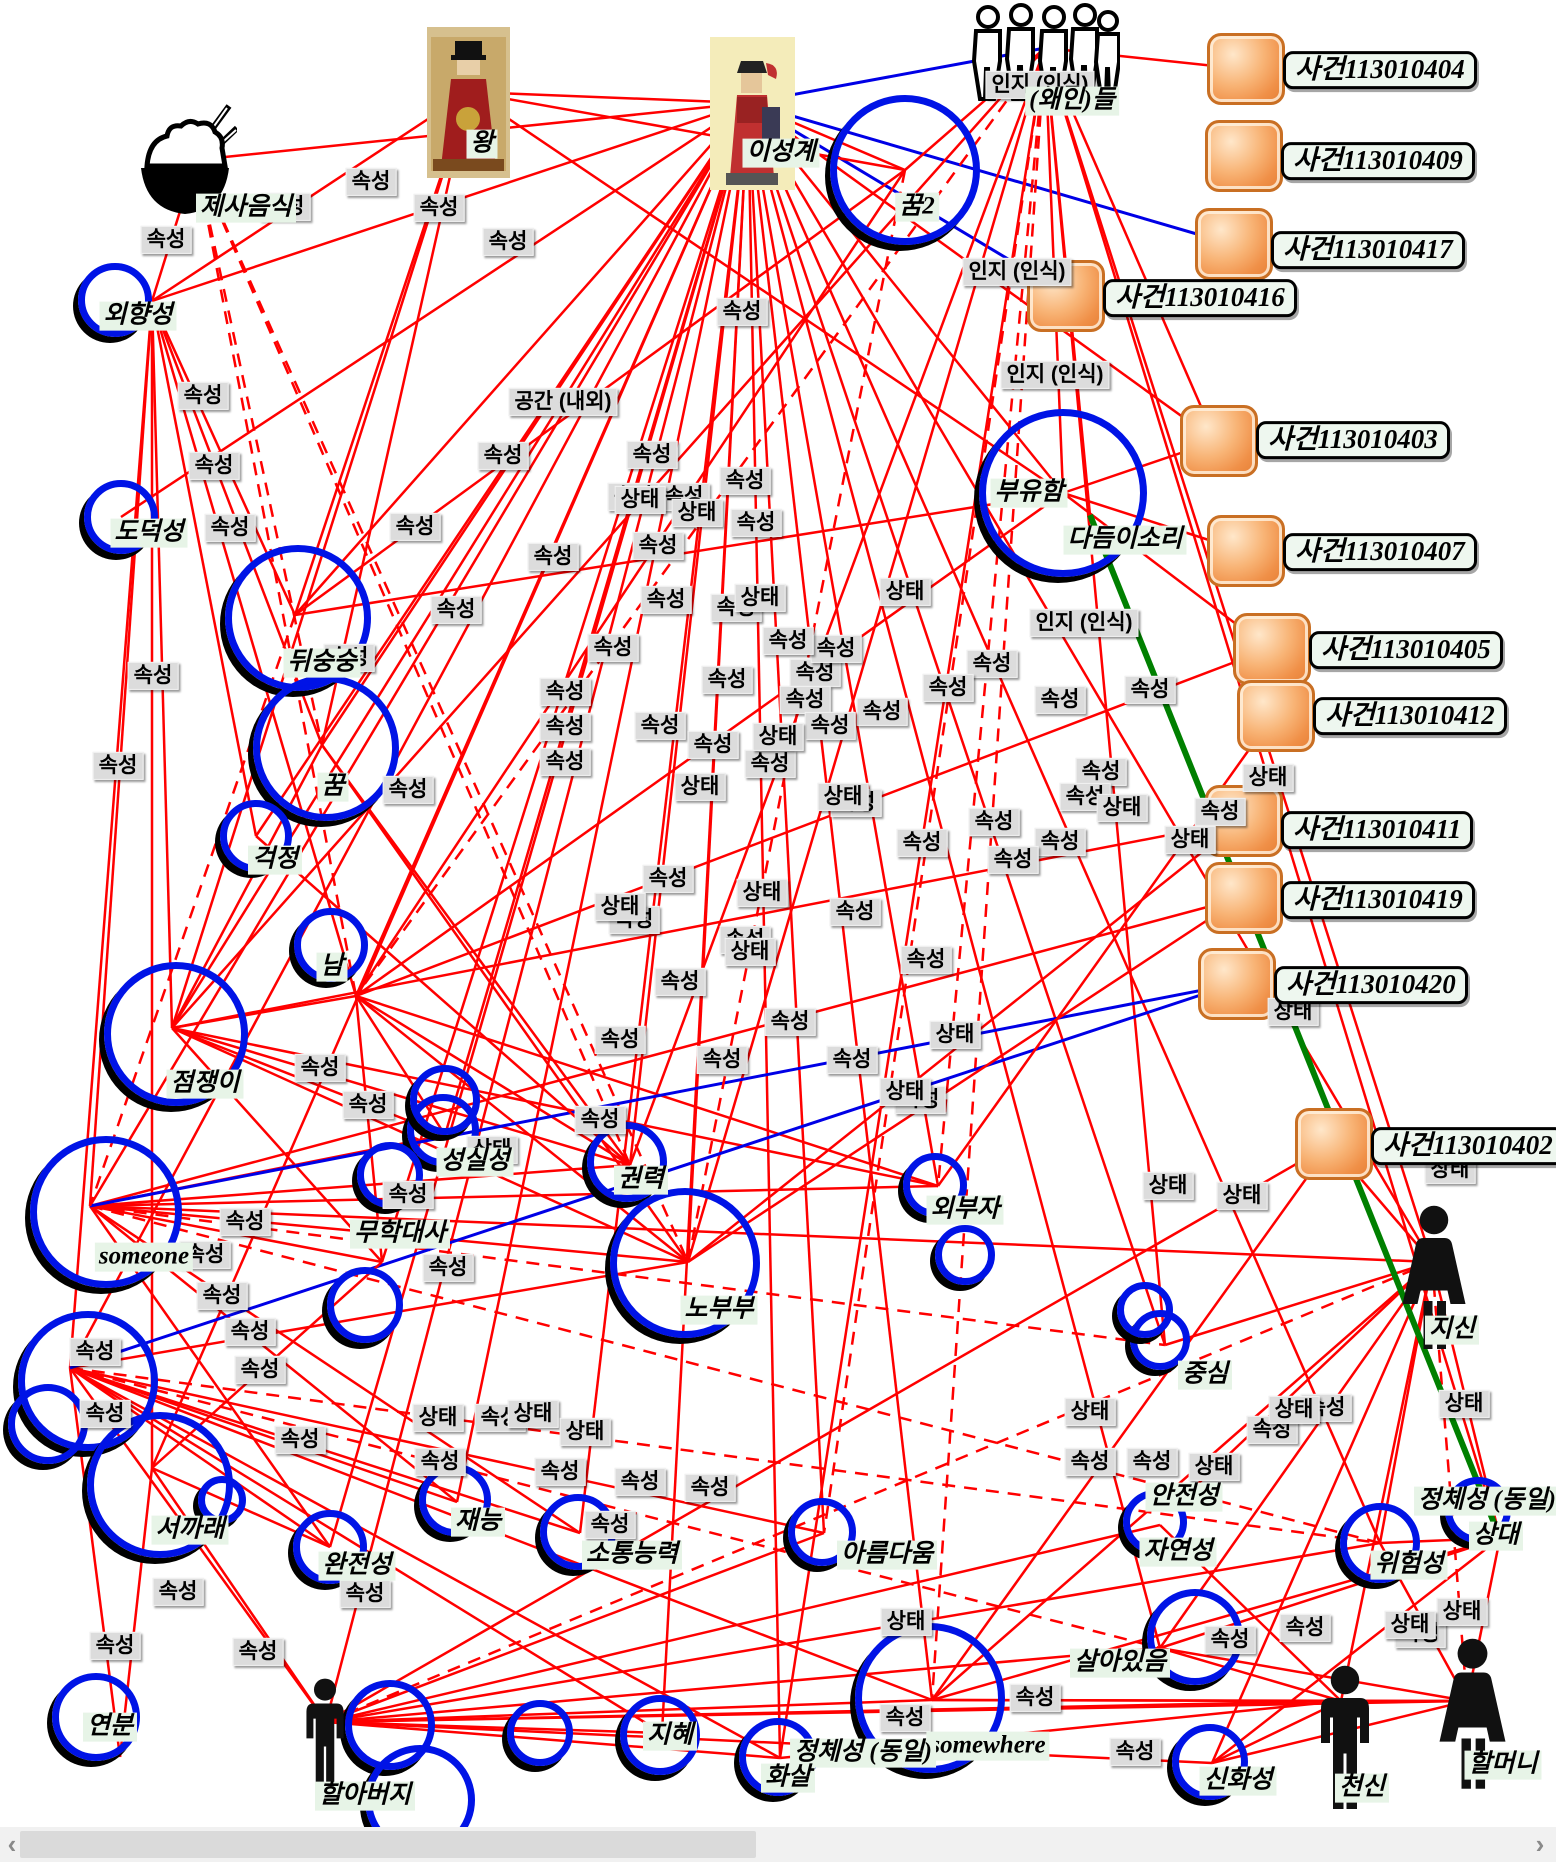 This screenshot has height=1862, width=1556. I want to click on node-geokjeong-label: 걱정, so click(275, 860).